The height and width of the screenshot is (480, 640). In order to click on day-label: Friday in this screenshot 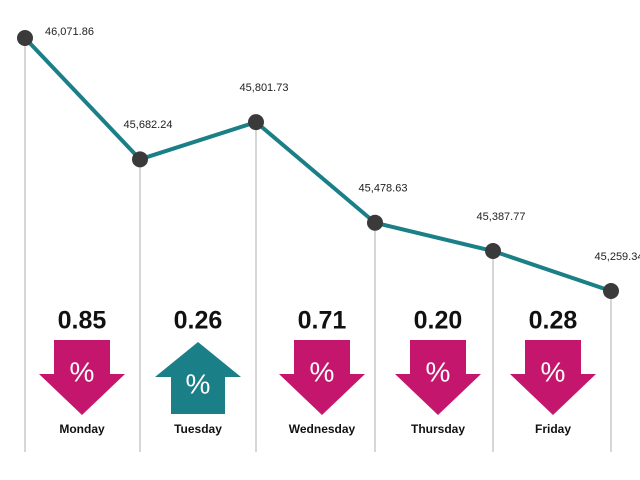, I will do `click(553, 429)`.